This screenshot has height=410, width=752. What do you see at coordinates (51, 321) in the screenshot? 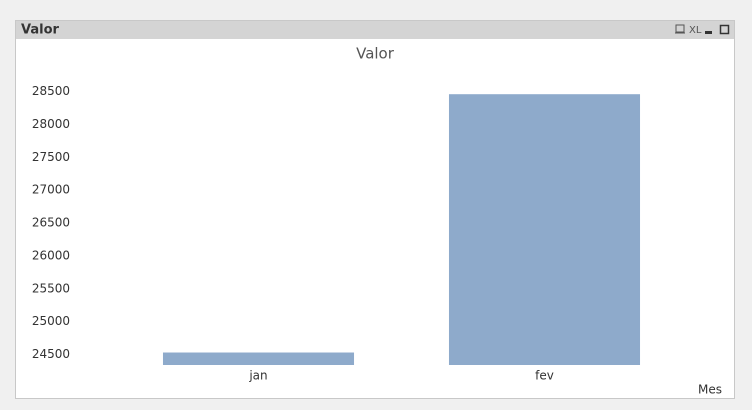
I see `y-tick-label: 25000` at bounding box center [51, 321].